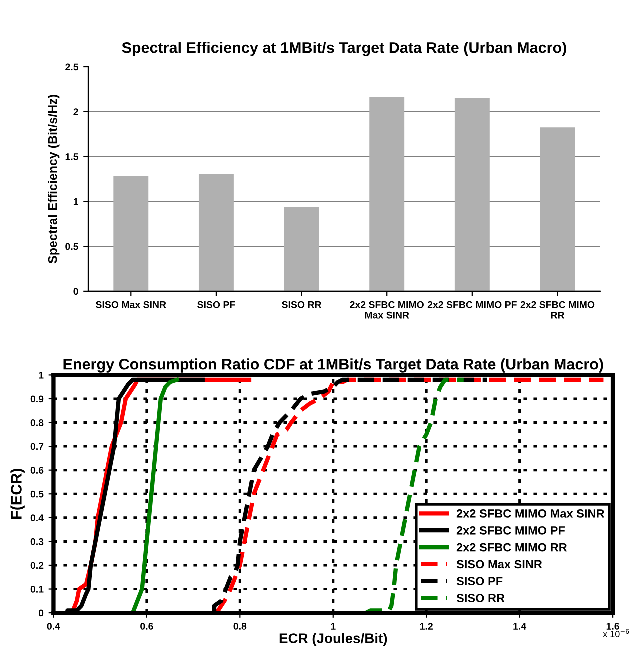 This screenshot has width=632, height=670. What do you see at coordinates (37, 399) in the screenshot?
I see `y-tick-label: 0.9` at bounding box center [37, 399].